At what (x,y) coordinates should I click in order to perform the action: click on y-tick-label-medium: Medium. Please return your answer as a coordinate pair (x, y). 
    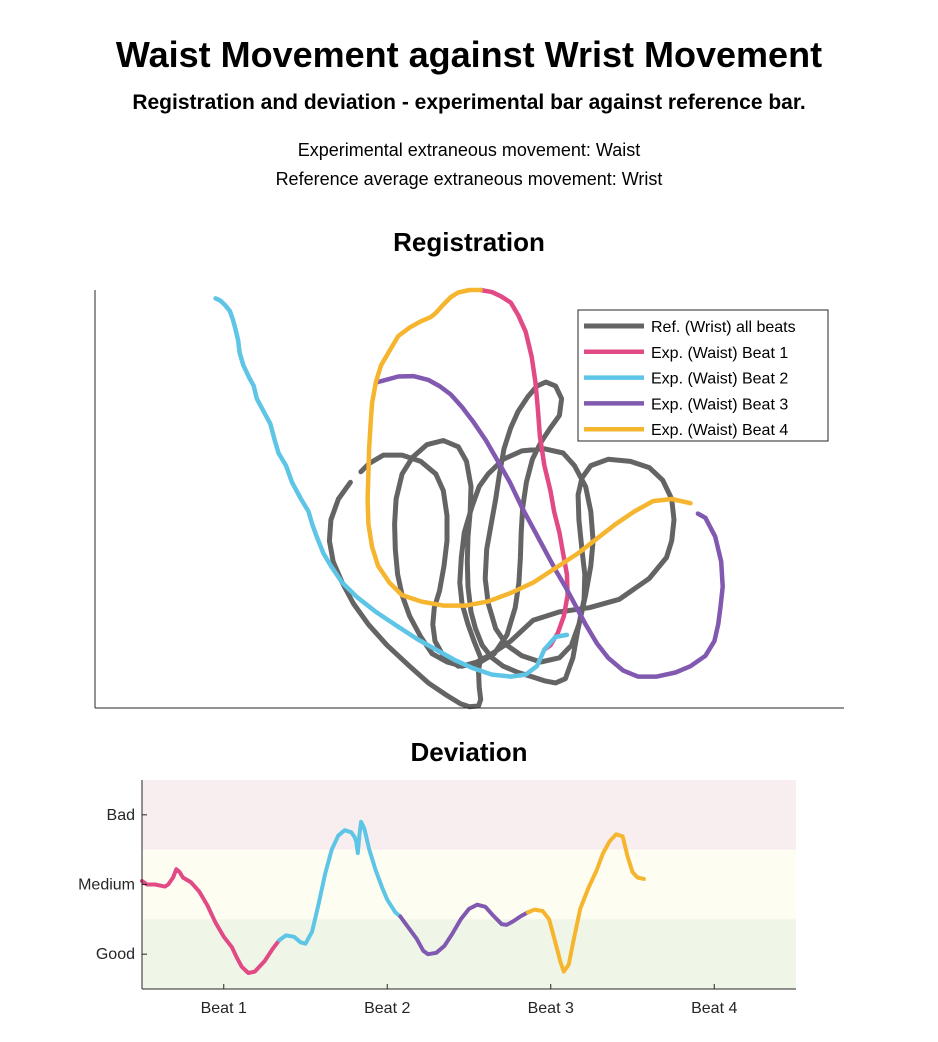
    Looking at the image, I should click on (106, 885).